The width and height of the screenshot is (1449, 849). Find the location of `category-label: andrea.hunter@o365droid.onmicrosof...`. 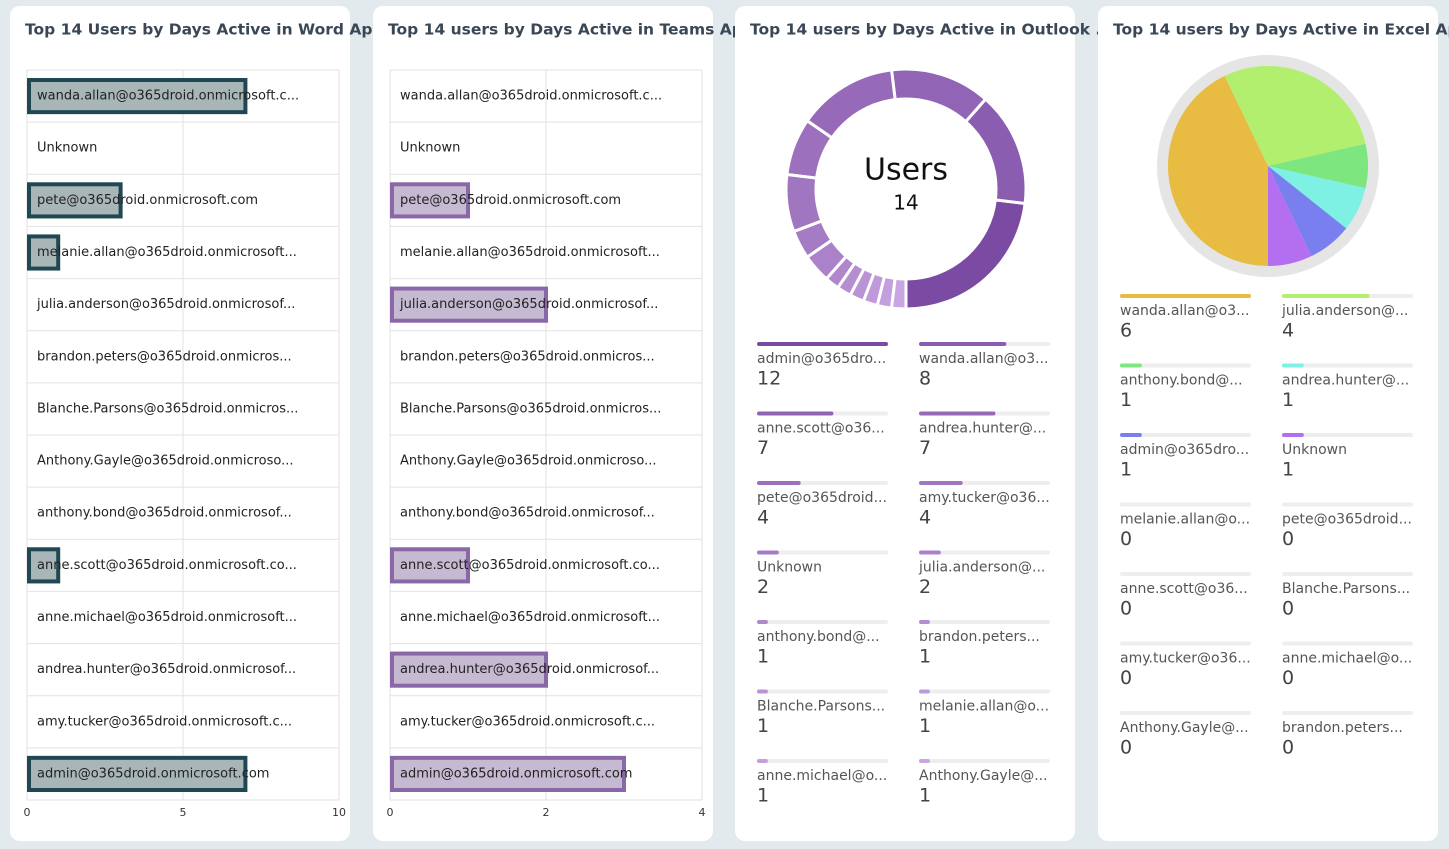

category-label: andrea.hunter@o365droid.onmicrosof... is located at coordinates (529, 669).